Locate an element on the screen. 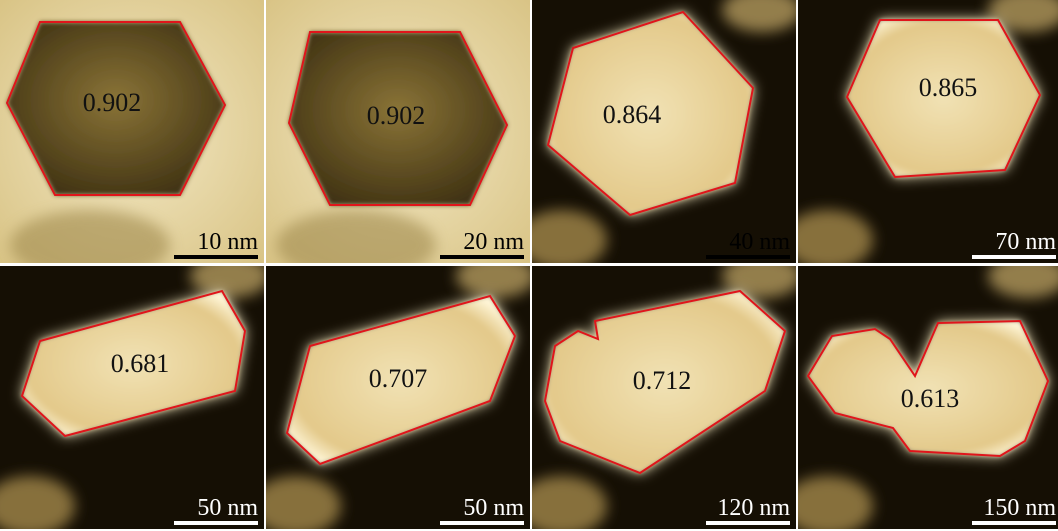 The image size is (1058, 531). scale-label: 70 nm is located at coordinates (1025, 242).